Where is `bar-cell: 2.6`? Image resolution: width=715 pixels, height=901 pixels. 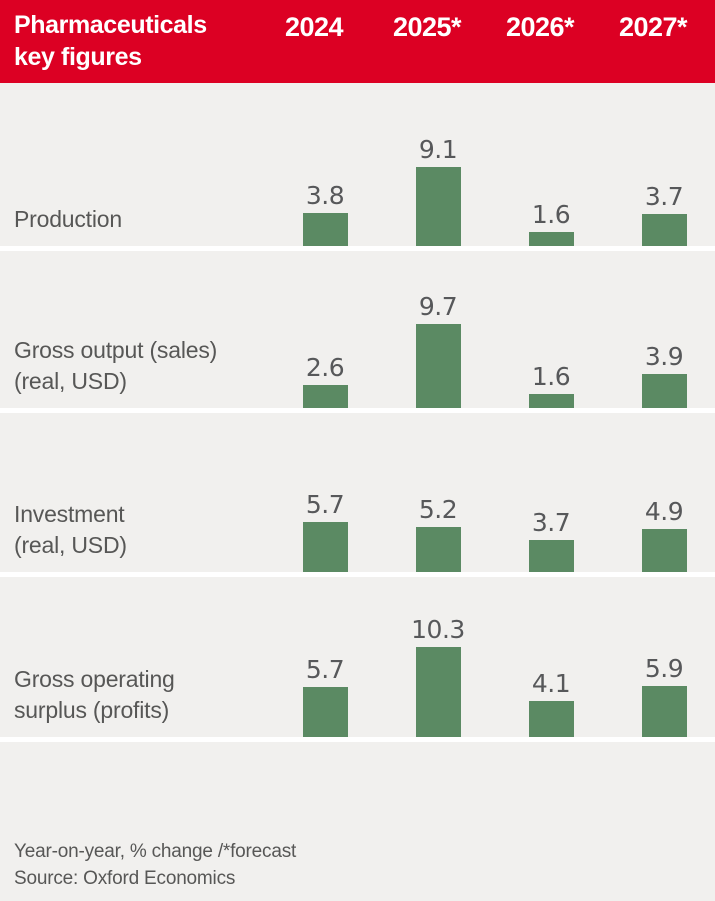
bar-cell: 2.6 is located at coordinates (325, 381).